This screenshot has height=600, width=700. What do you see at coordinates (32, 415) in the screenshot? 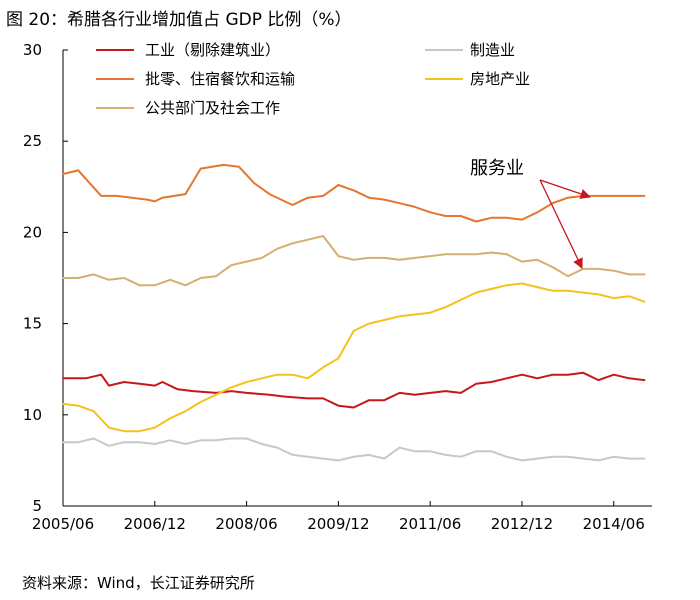
I see `y-tick-label: 10` at bounding box center [32, 415].